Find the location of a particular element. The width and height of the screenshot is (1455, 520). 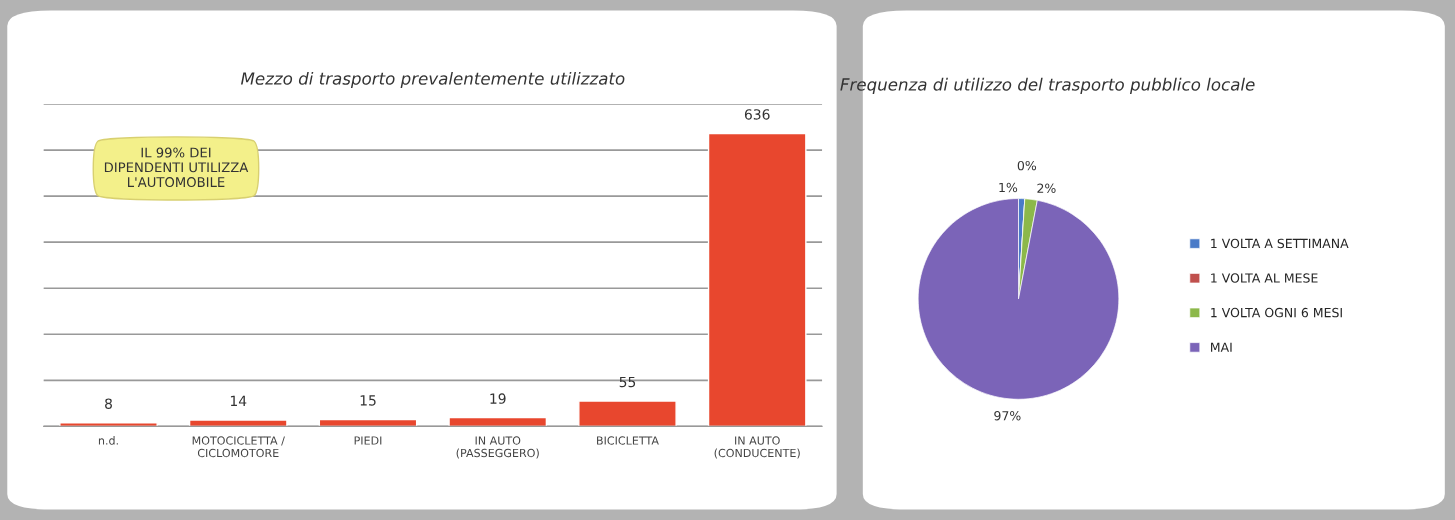

legend-label: MAI is located at coordinates (1221, 347).